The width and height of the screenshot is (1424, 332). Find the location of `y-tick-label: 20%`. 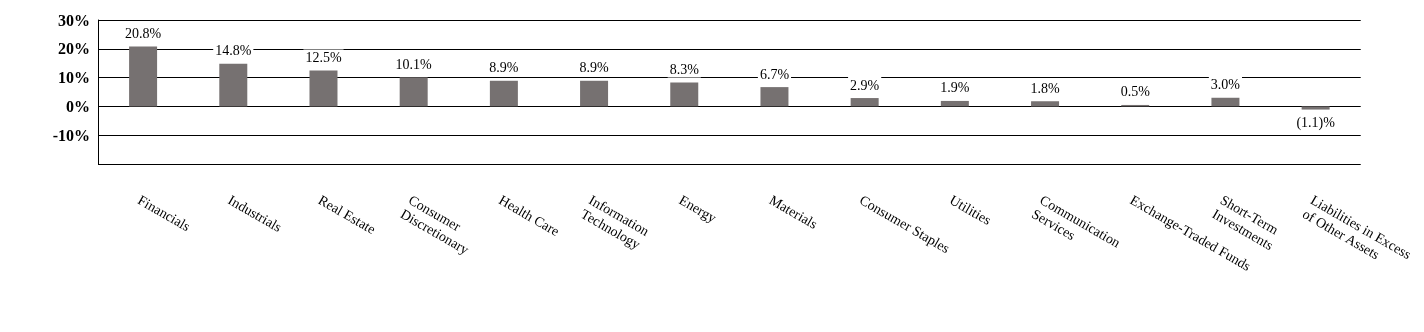

y-tick-label: 20% is located at coordinates (74, 49).